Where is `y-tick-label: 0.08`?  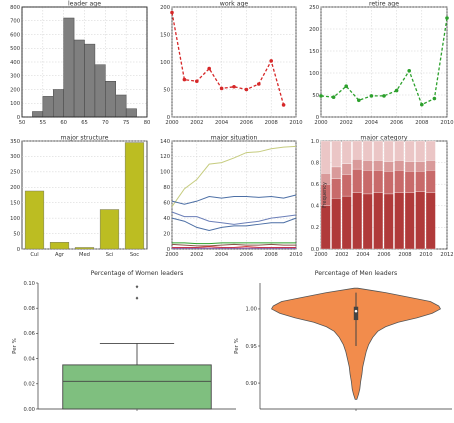 y-tick-label: 0.08 is located at coordinates (29, 309).